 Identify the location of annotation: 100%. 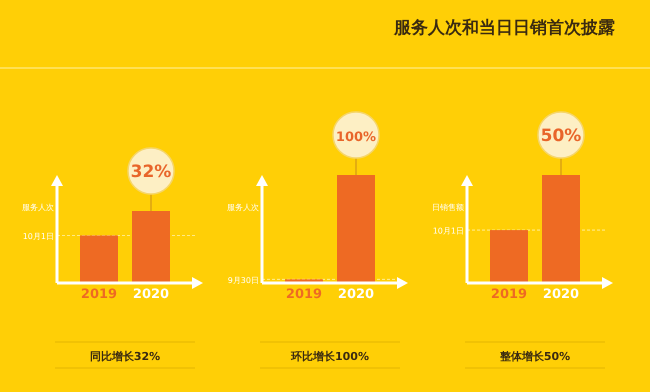
(356, 137).